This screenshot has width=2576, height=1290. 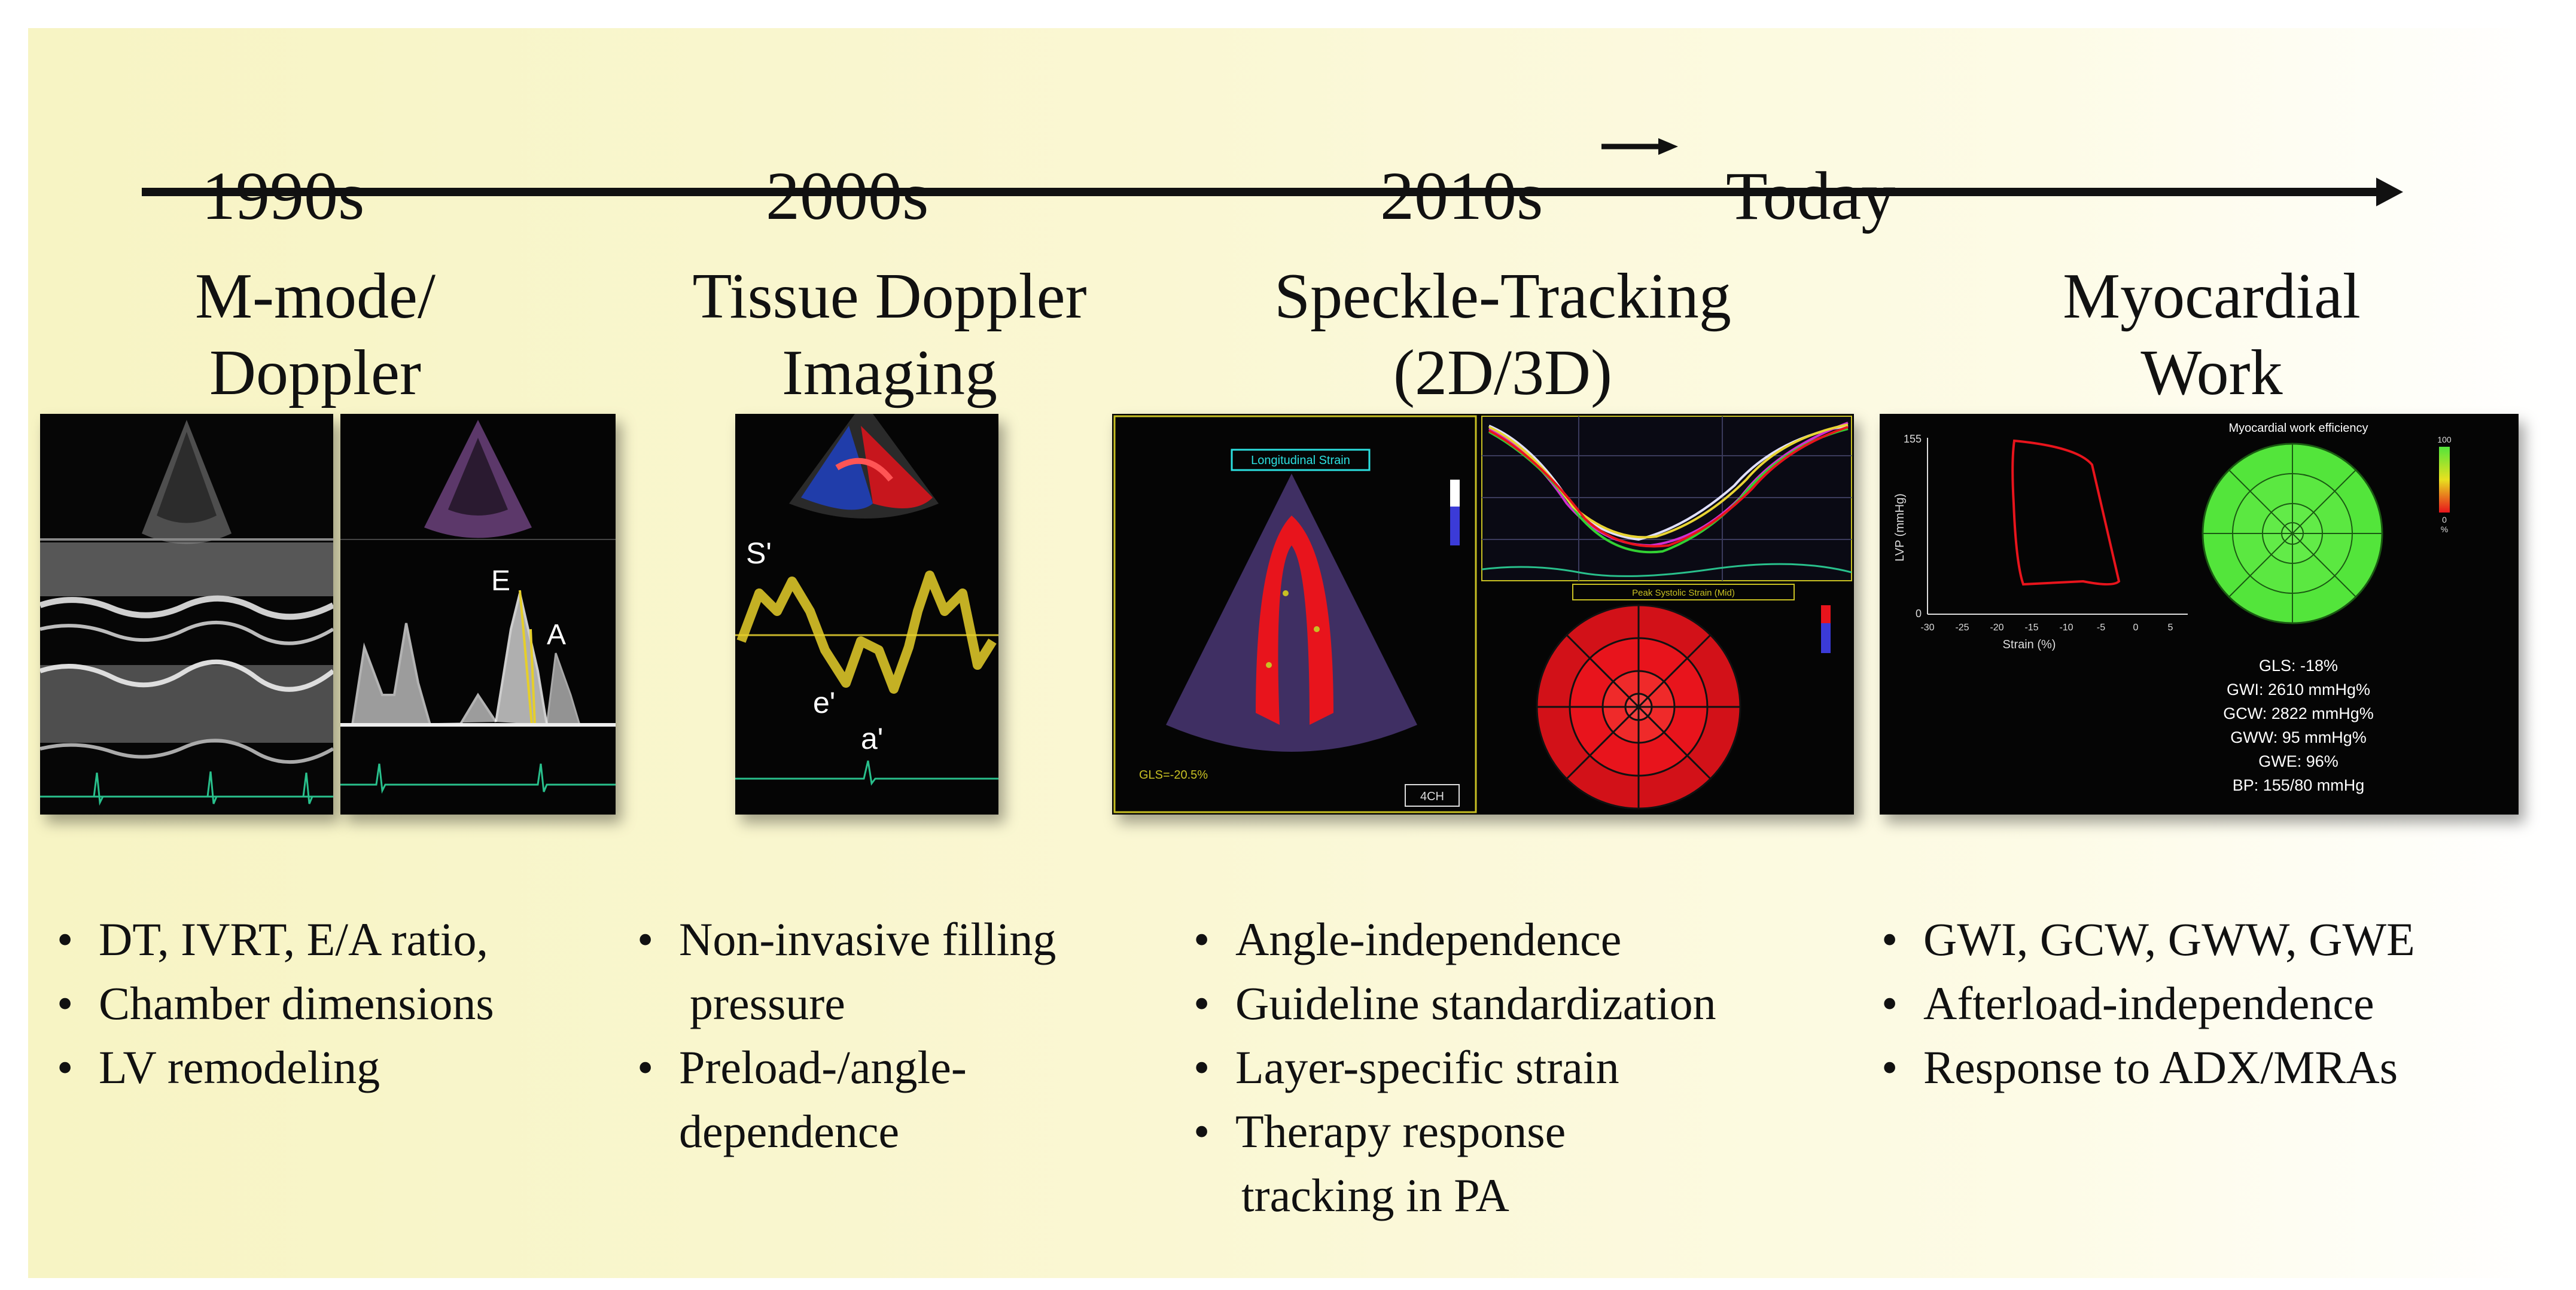 I want to click on work-ylabel: LVP (mmHg), so click(x=1900, y=528).